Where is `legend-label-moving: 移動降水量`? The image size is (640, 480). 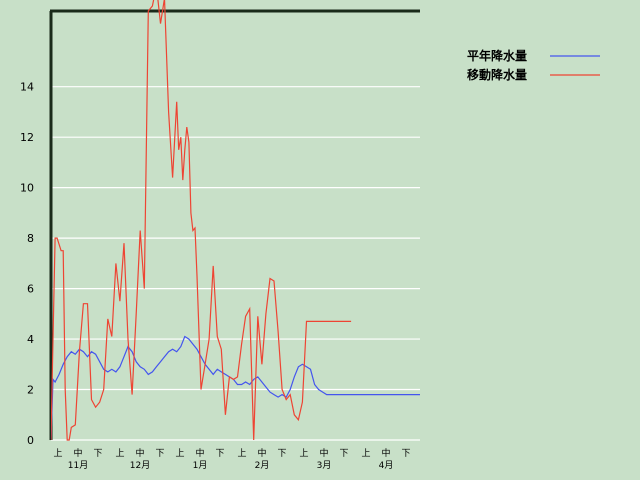 legend-label-moving: 移動降水量 is located at coordinates (497, 74).